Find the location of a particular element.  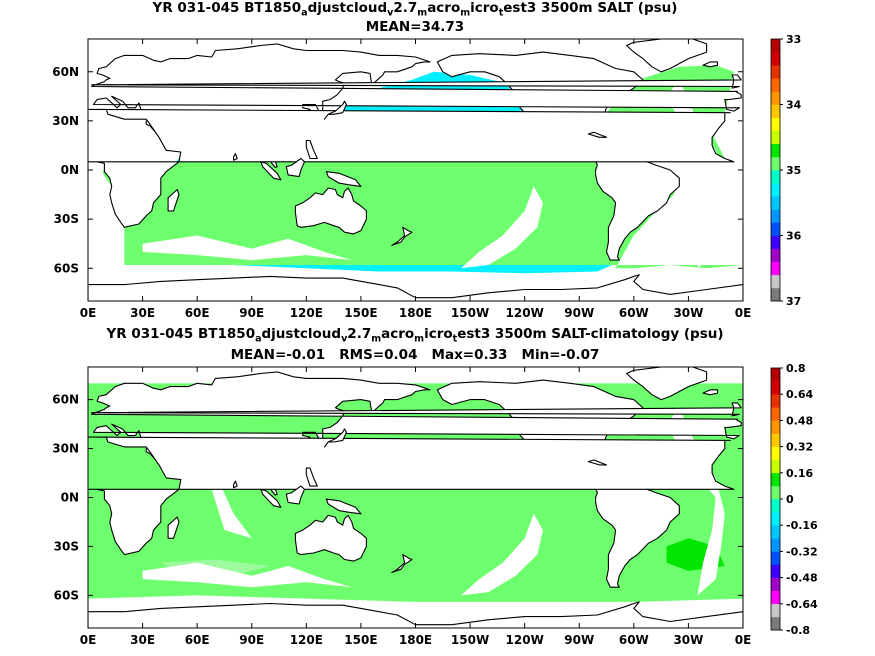

colorbar-label: -0.32 is located at coordinates (802, 551).